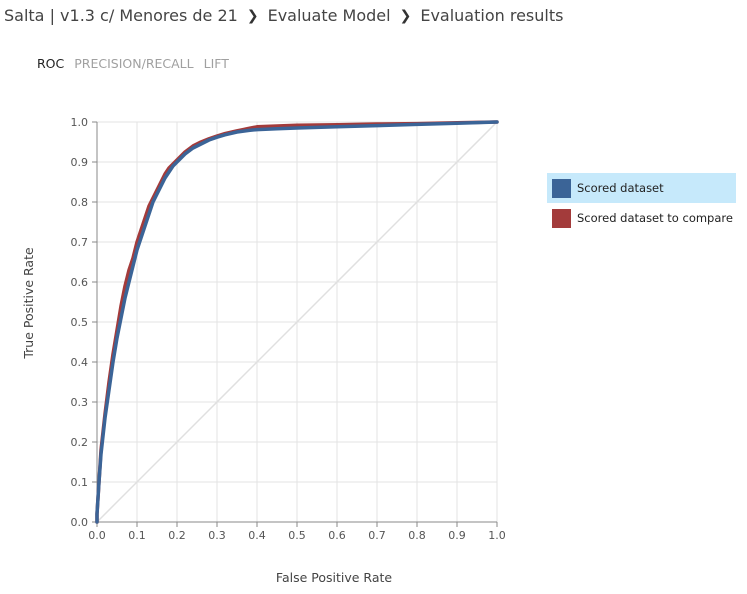 Image resolution: width=747 pixels, height=594 pixels. I want to click on y-tick-label: 0.9, so click(80, 162).